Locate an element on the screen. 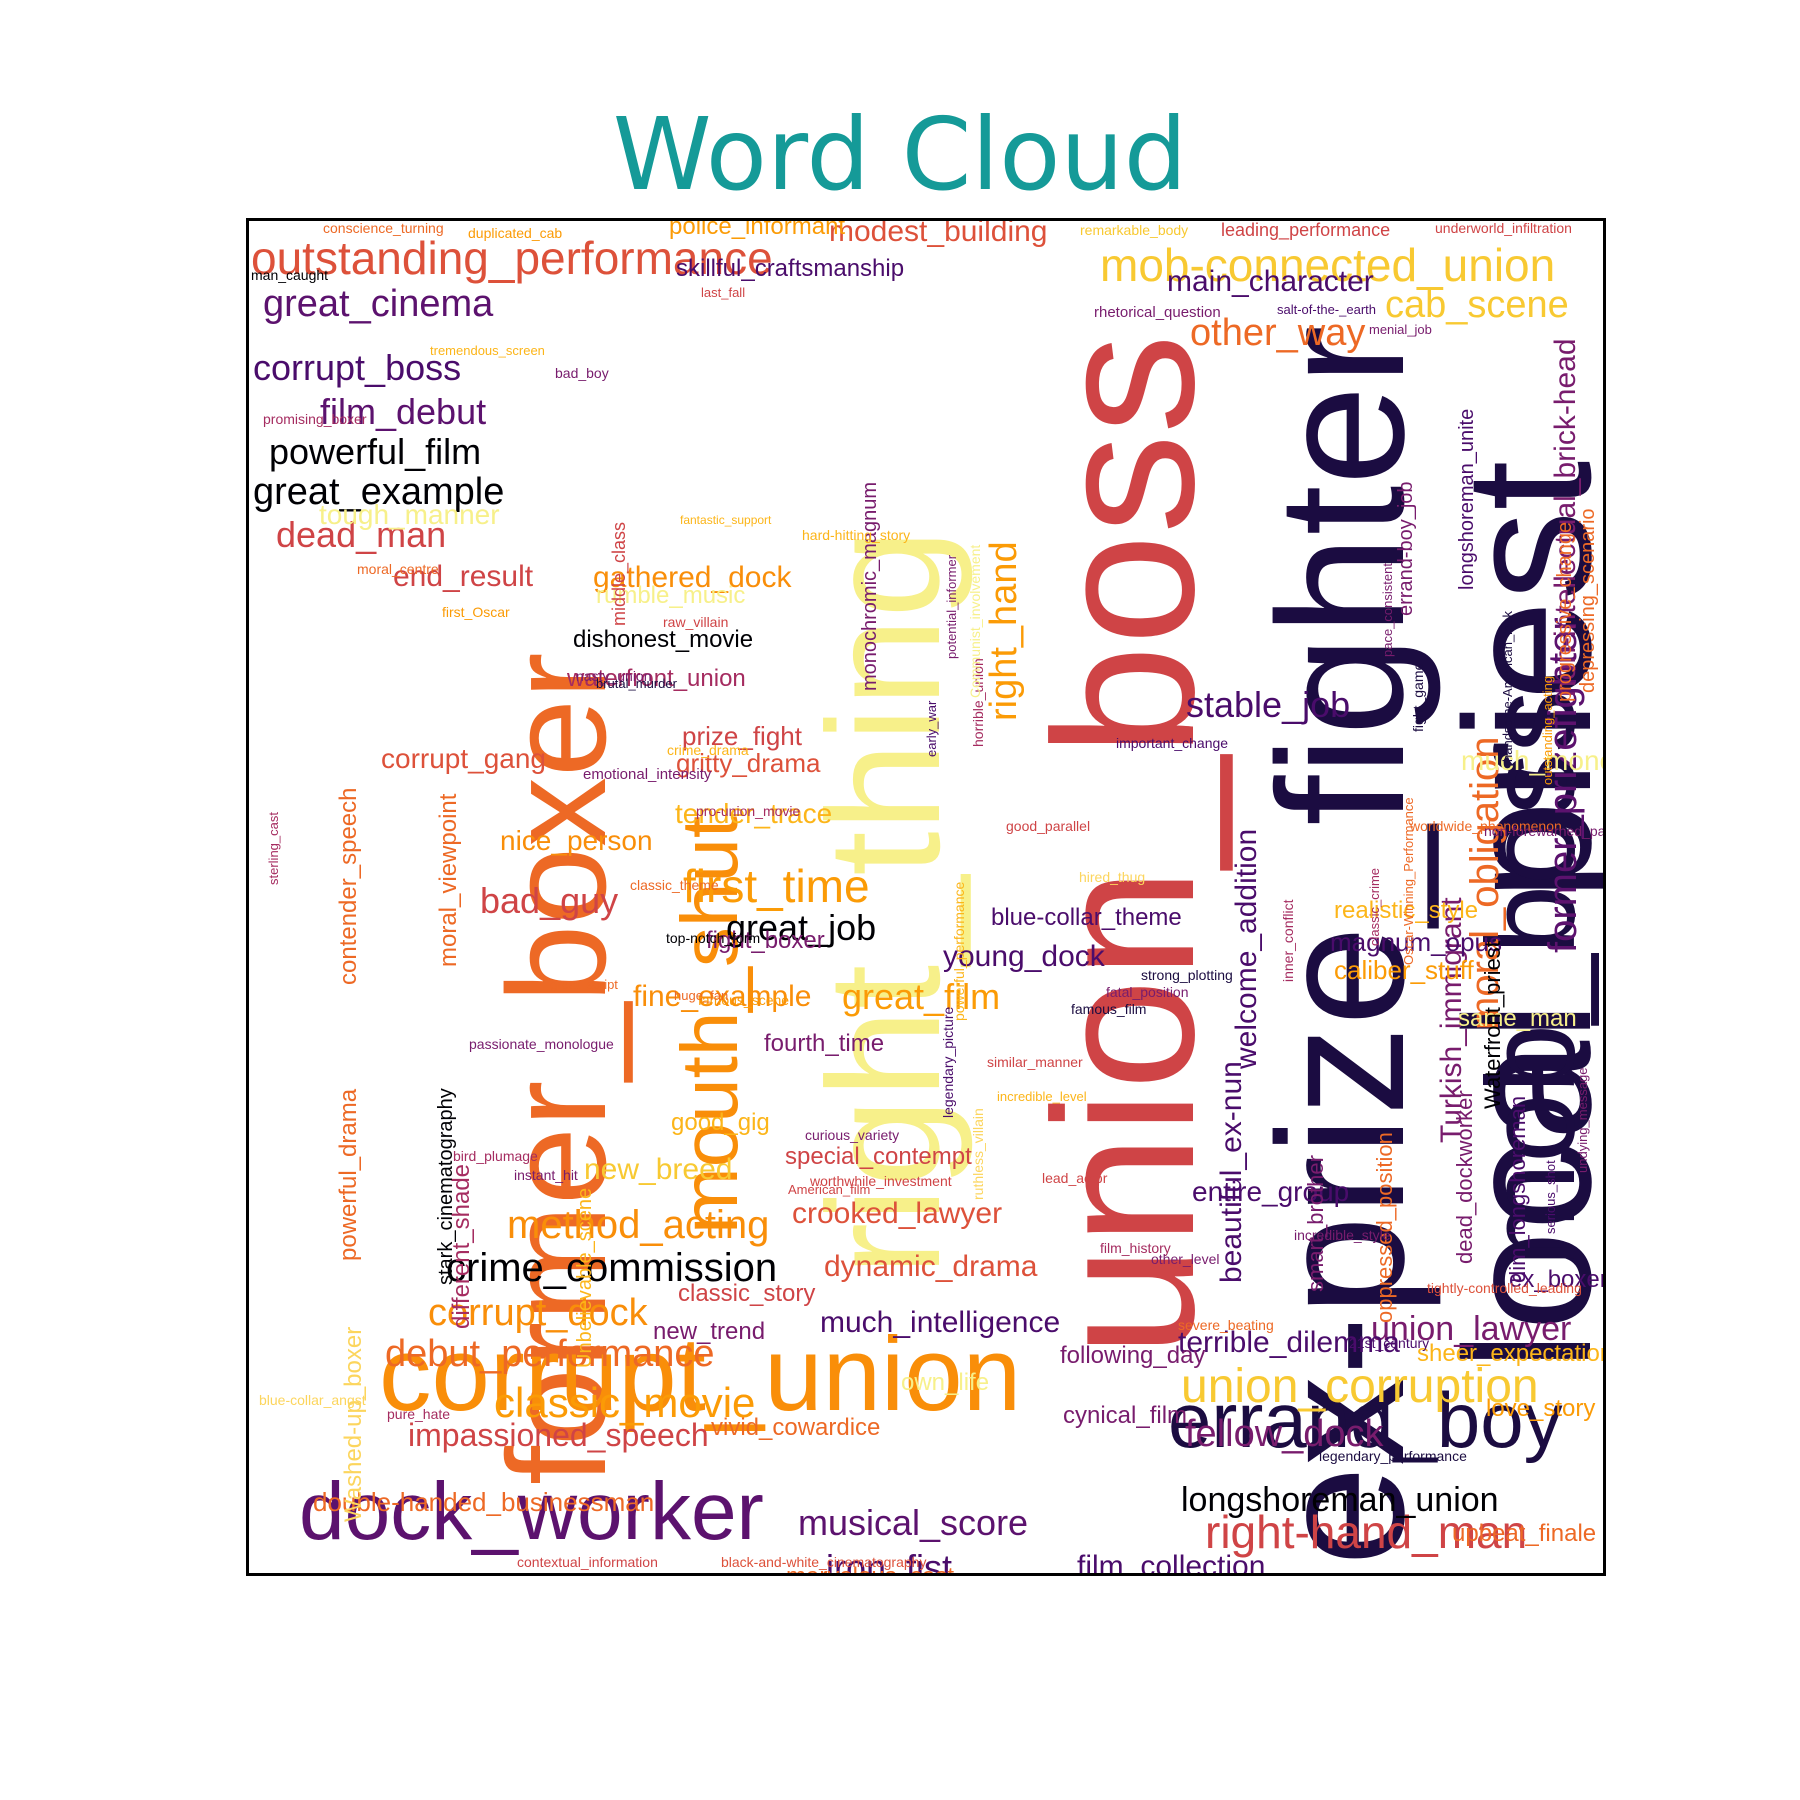  word-corrupt-boss: corrupt_boss is located at coordinates (357, 367).